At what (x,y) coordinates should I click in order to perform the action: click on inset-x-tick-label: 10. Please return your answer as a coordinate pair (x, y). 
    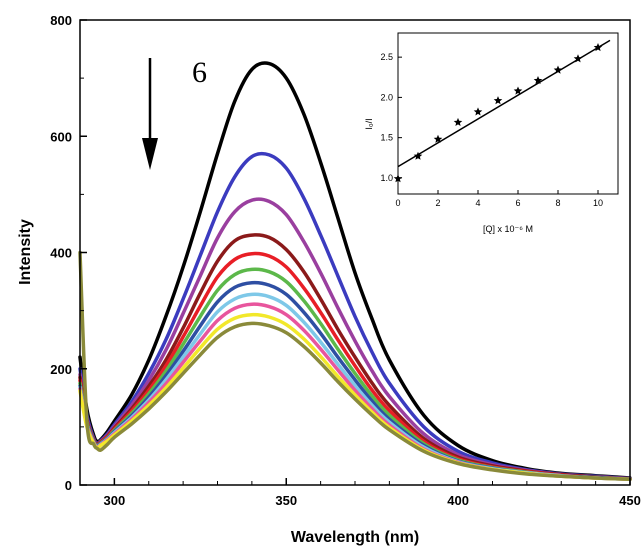
    Looking at the image, I should click on (598, 203).